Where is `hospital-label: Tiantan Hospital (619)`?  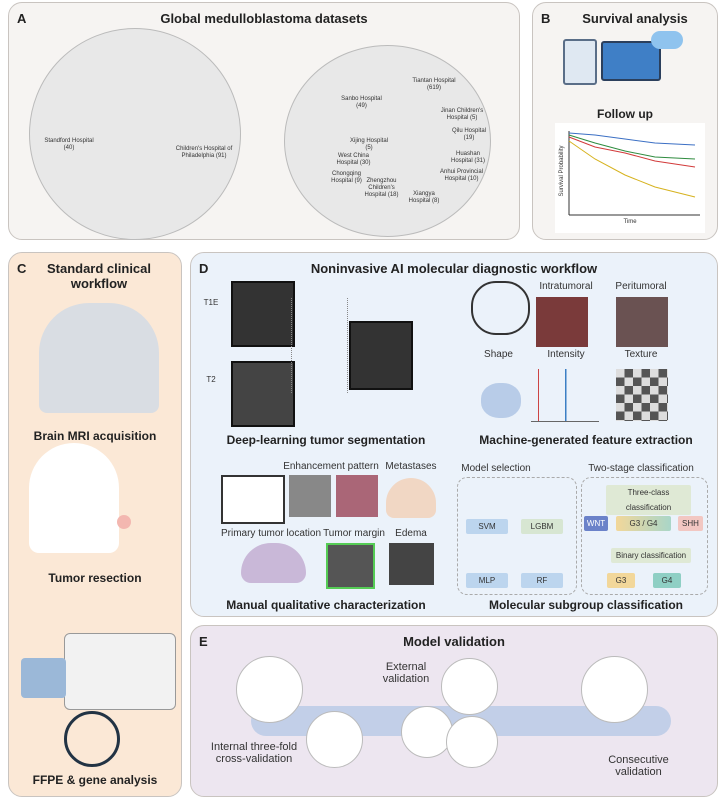 hospital-label: Tiantan Hospital (619) is located at coordinates (434, 84).